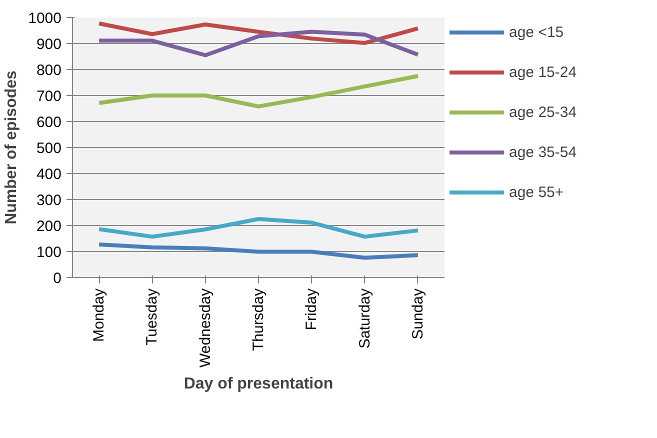 Image resolution: width=657 pixels, height=438 pixels. What do you see at coordinates (57, 278) in the screenshot?
I see `y-tick-label: 0` at bounding box center [57, 278].